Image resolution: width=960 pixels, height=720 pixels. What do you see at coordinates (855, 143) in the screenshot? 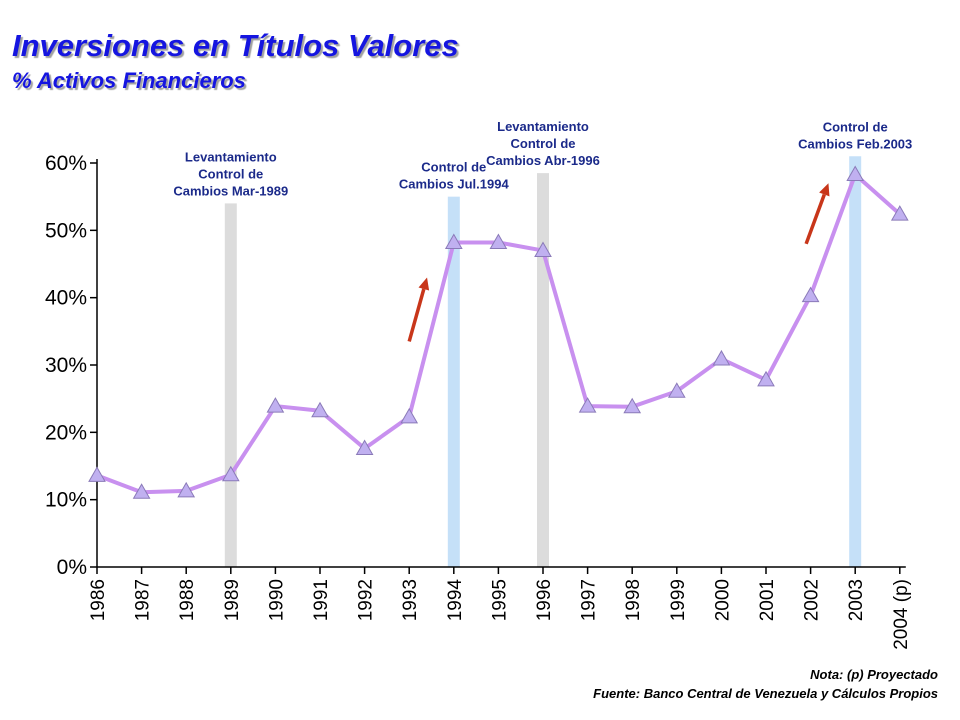
I see `event-annotation-line: Cambios Feb.2003` at bounding box center [855, 143].